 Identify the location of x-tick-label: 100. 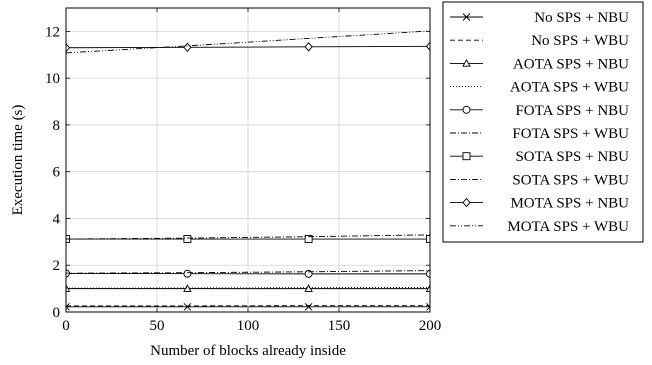
(248, 326).